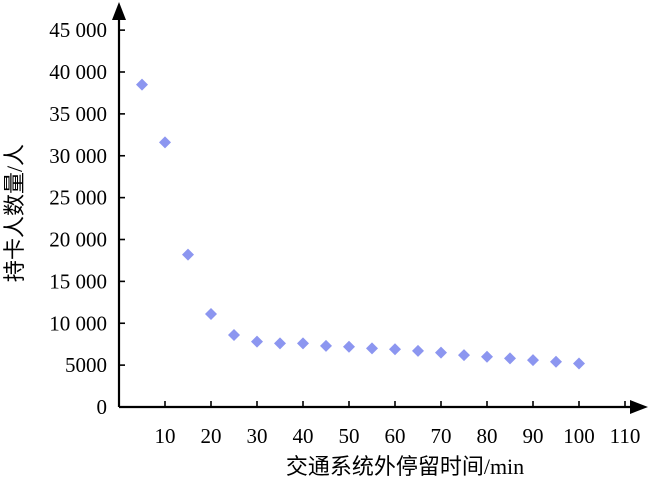  What do you see at coordinates (405, 466) in the screenshot?
I see `x-axis-title: 交通系统外停留时间/min` at bounding box center [405, 466].